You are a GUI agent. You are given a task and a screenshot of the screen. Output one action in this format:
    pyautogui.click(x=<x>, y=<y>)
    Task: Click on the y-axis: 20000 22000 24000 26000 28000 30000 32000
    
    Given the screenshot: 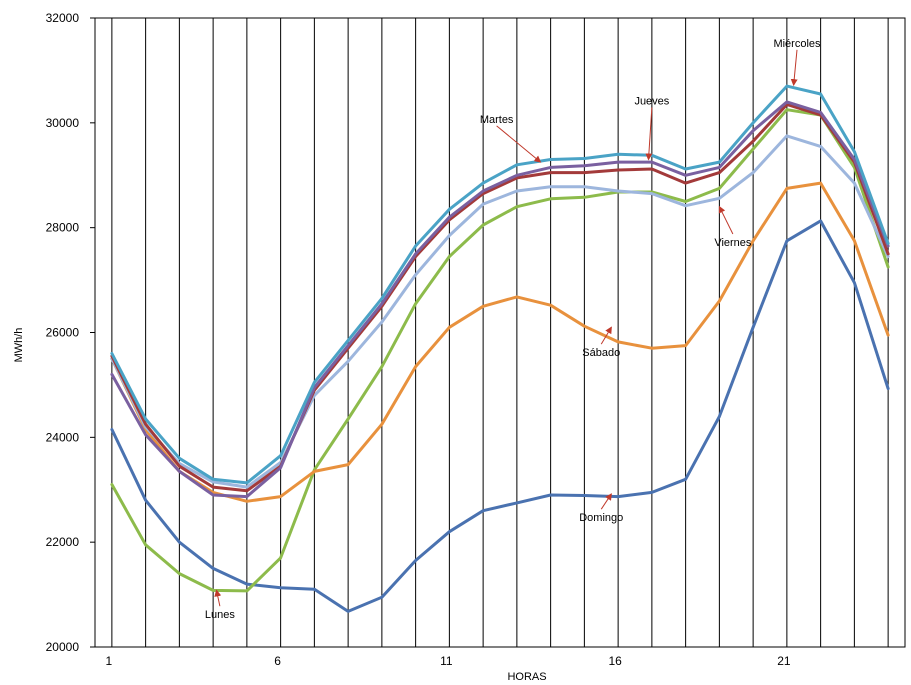 What is the action you would take?
    pyautogui.click(x=70, y=332)
    